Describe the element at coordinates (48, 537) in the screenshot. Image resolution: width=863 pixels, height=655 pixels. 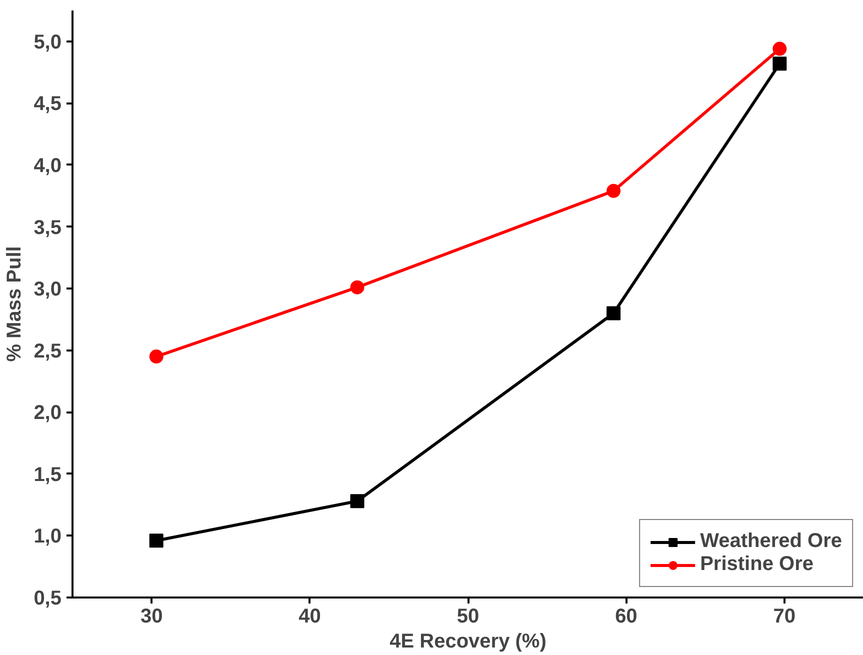
I see `y-tick-label: 1,0` at that location.